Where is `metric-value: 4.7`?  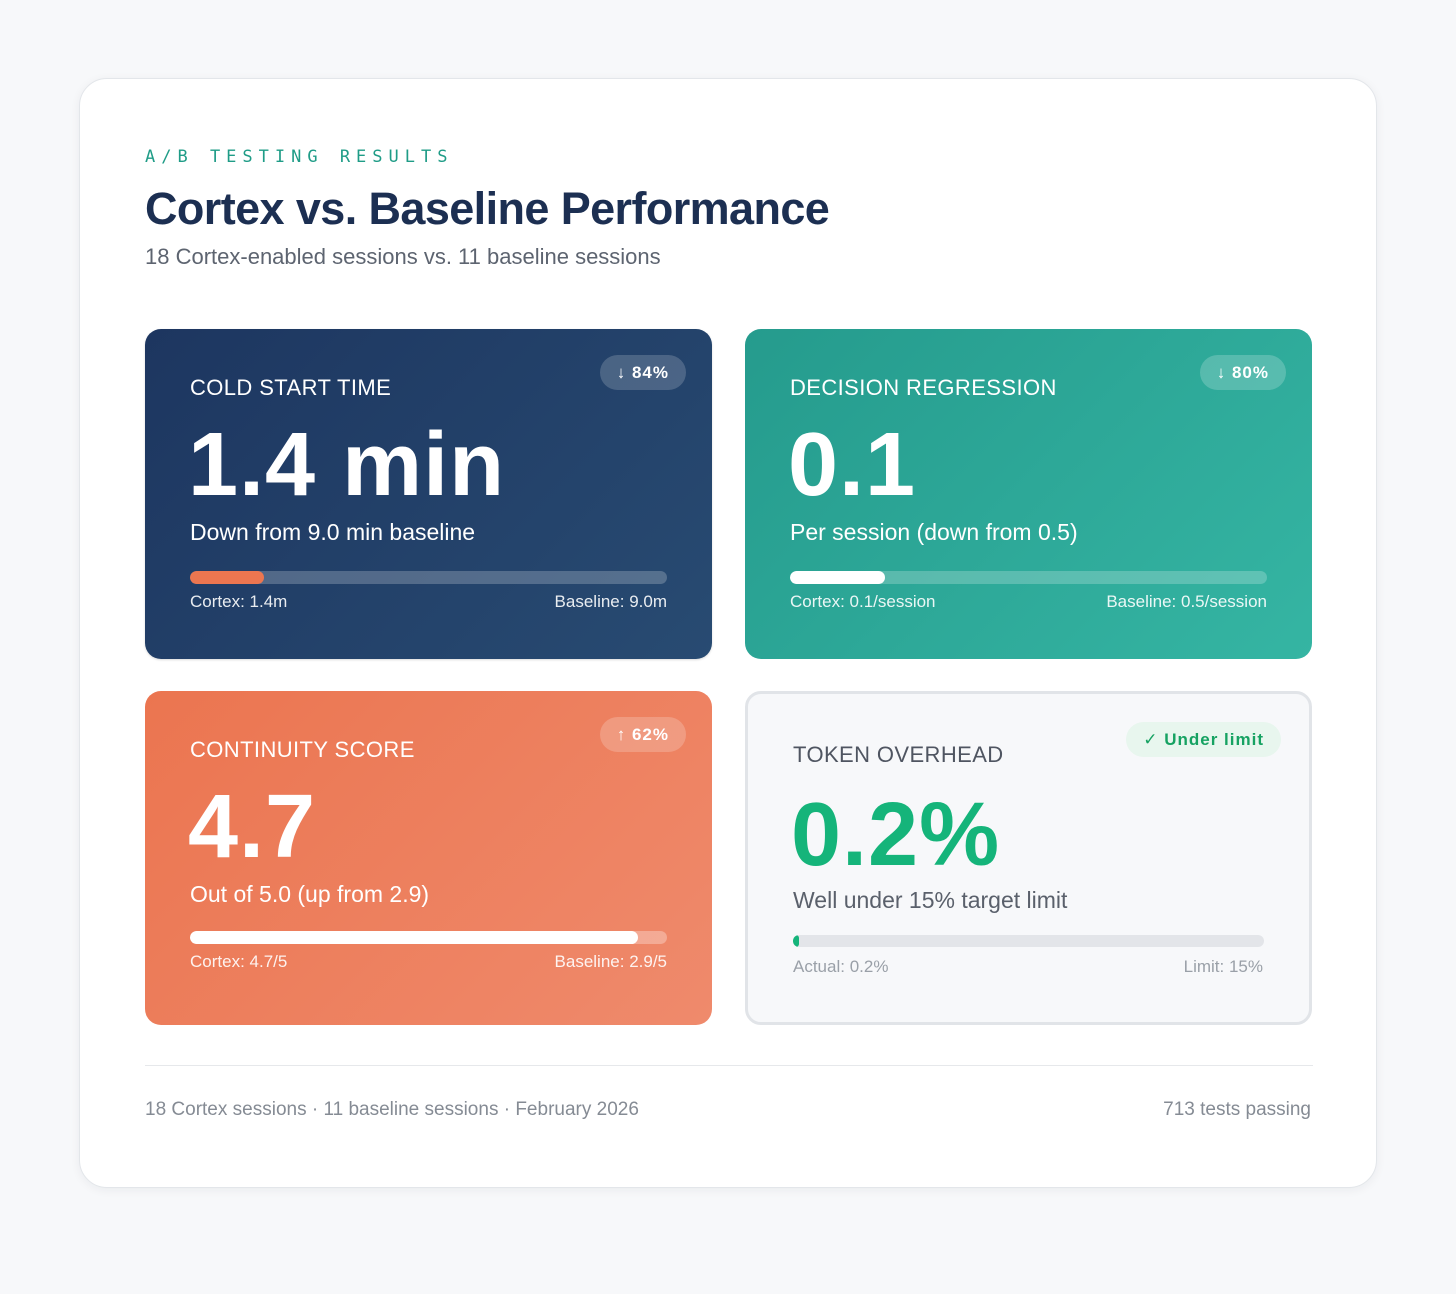
metric-value: 4.7 is located at coordinates (252, 827).